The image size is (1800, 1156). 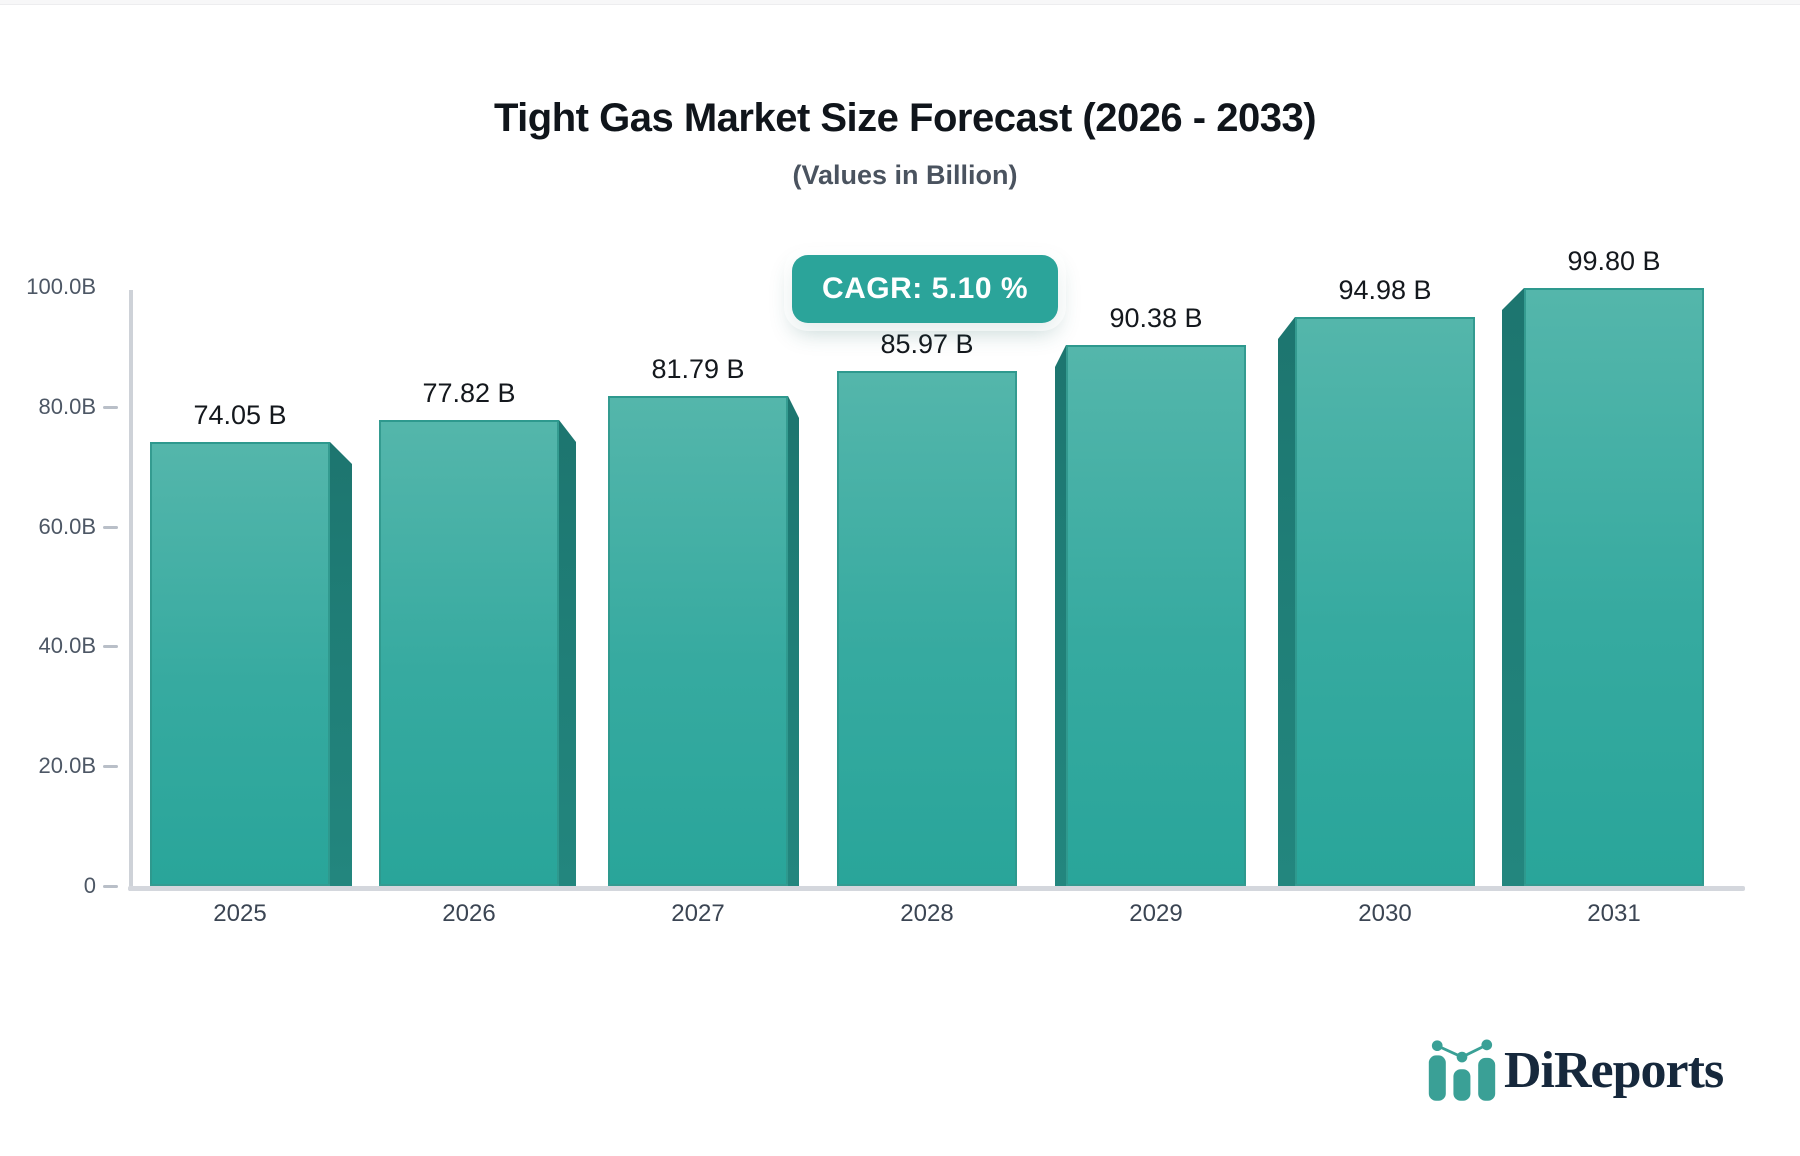 What do you see at coordinates (67, 526) in the screenshot?
I see `y-axis-tick-label: 60.0B` at bounding box center [67, 526].